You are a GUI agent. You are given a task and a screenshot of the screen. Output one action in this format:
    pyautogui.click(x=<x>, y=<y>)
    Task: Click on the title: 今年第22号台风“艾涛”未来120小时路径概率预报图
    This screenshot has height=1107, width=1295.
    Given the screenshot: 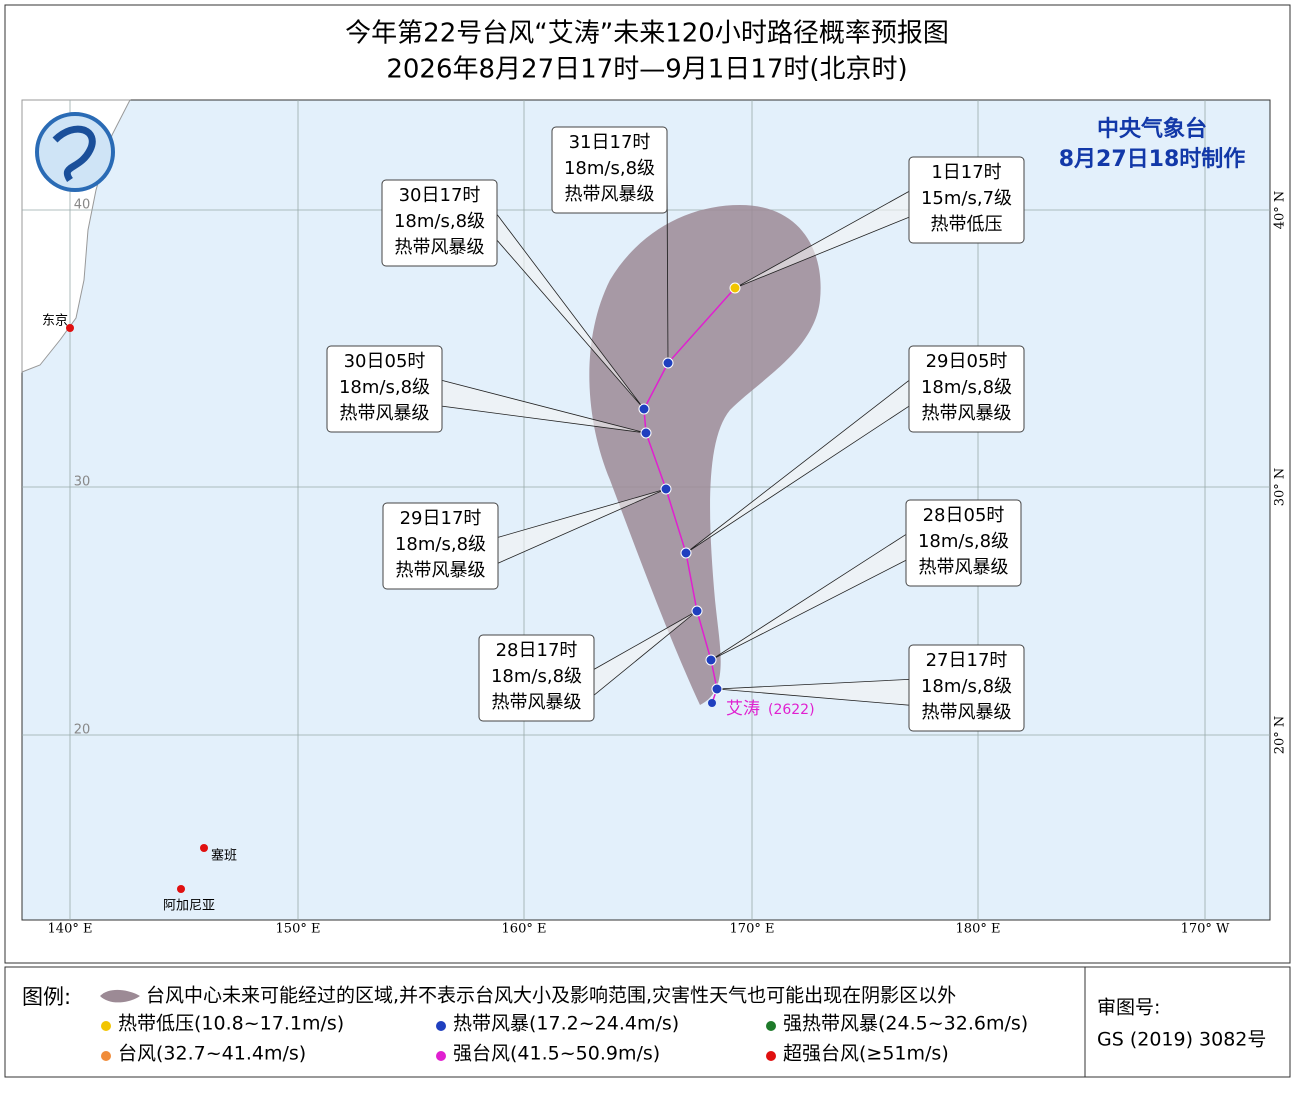 What is the action you would take?
    pyautogui.click(x=647, y=34)
    